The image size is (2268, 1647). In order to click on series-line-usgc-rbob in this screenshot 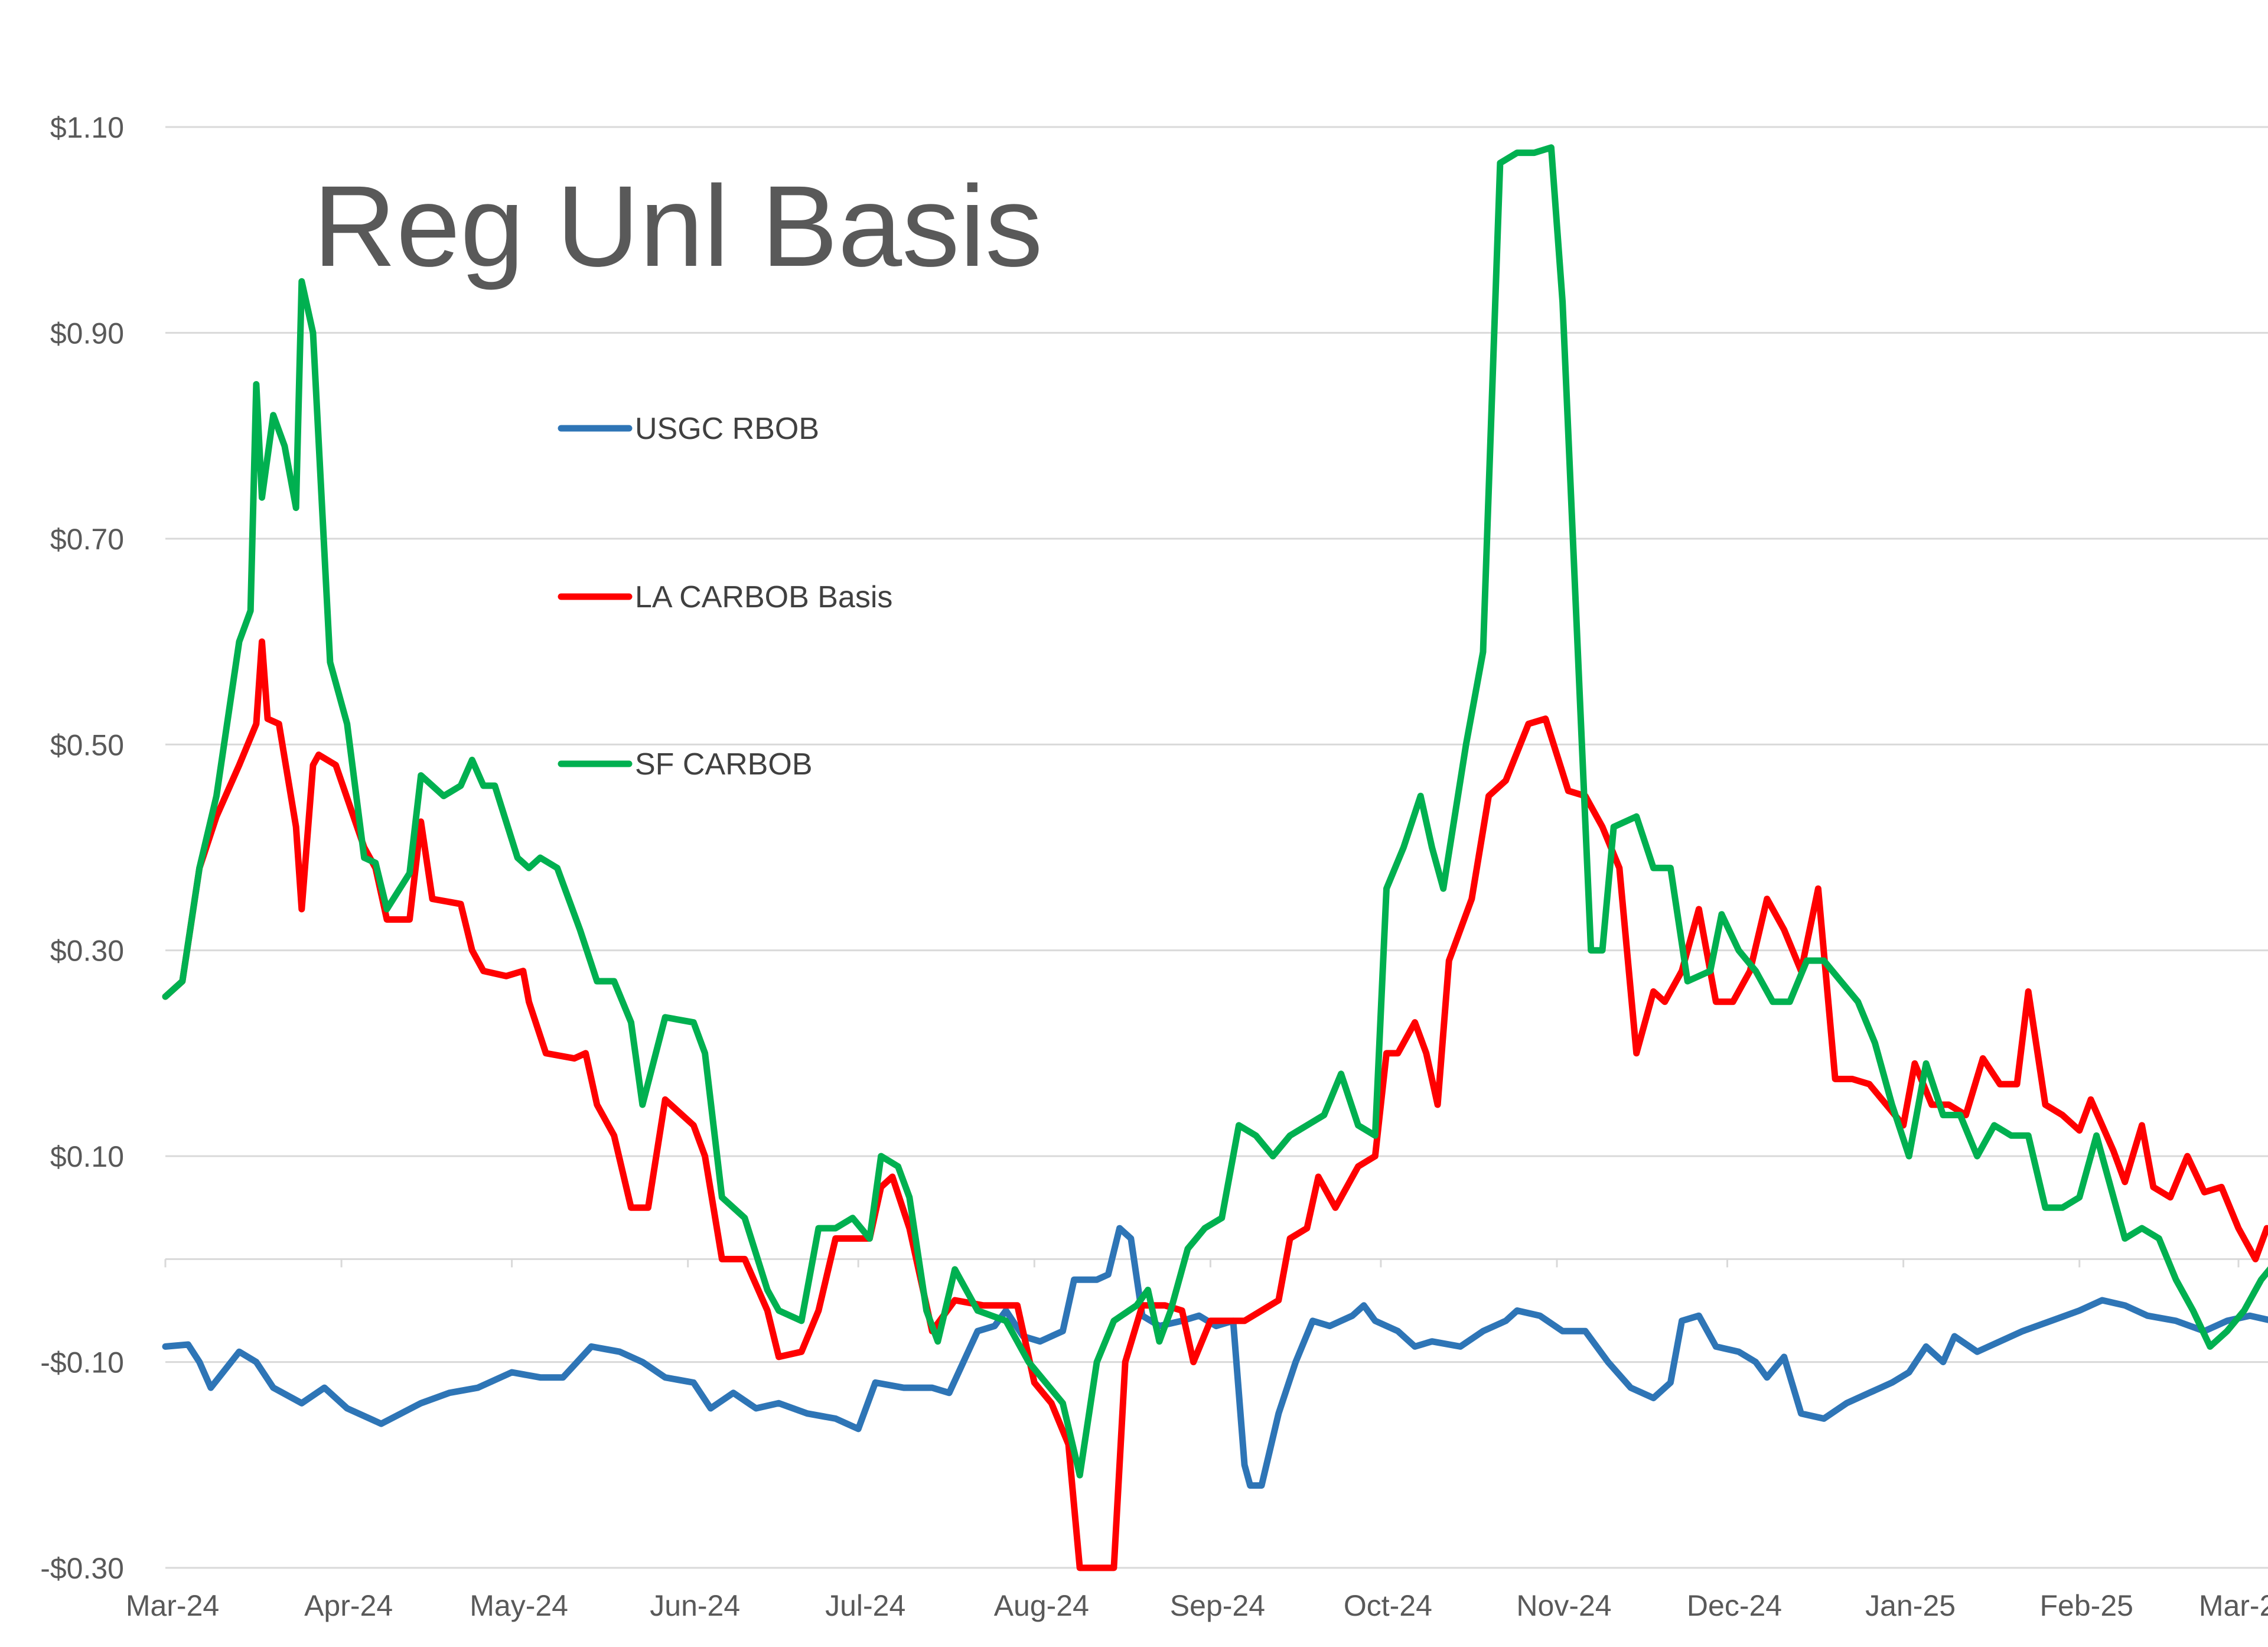, I will do `click(1215, 1357)`.